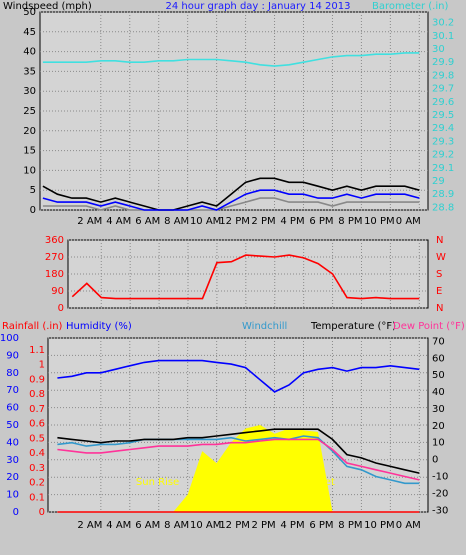  Describe the element at coordinates (37, 438) in the screenshot. I see `y3-tick-label: 0.5` at that location.